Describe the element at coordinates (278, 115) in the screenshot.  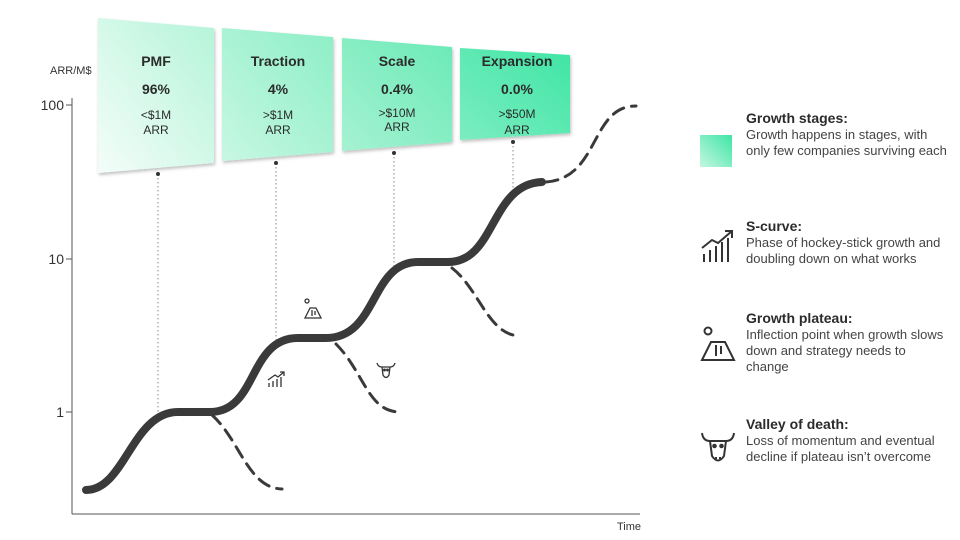
I see `stage-arr-threshold: >$1M` at that location.